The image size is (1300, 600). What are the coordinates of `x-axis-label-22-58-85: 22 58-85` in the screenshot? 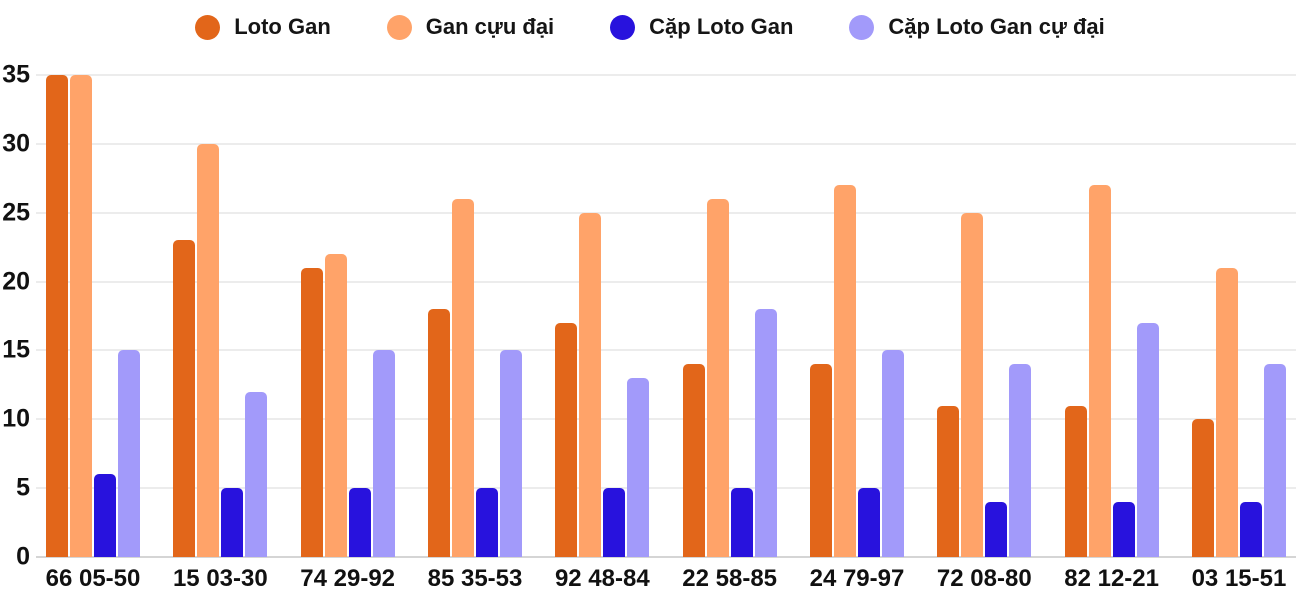 It's located at (730, 579).